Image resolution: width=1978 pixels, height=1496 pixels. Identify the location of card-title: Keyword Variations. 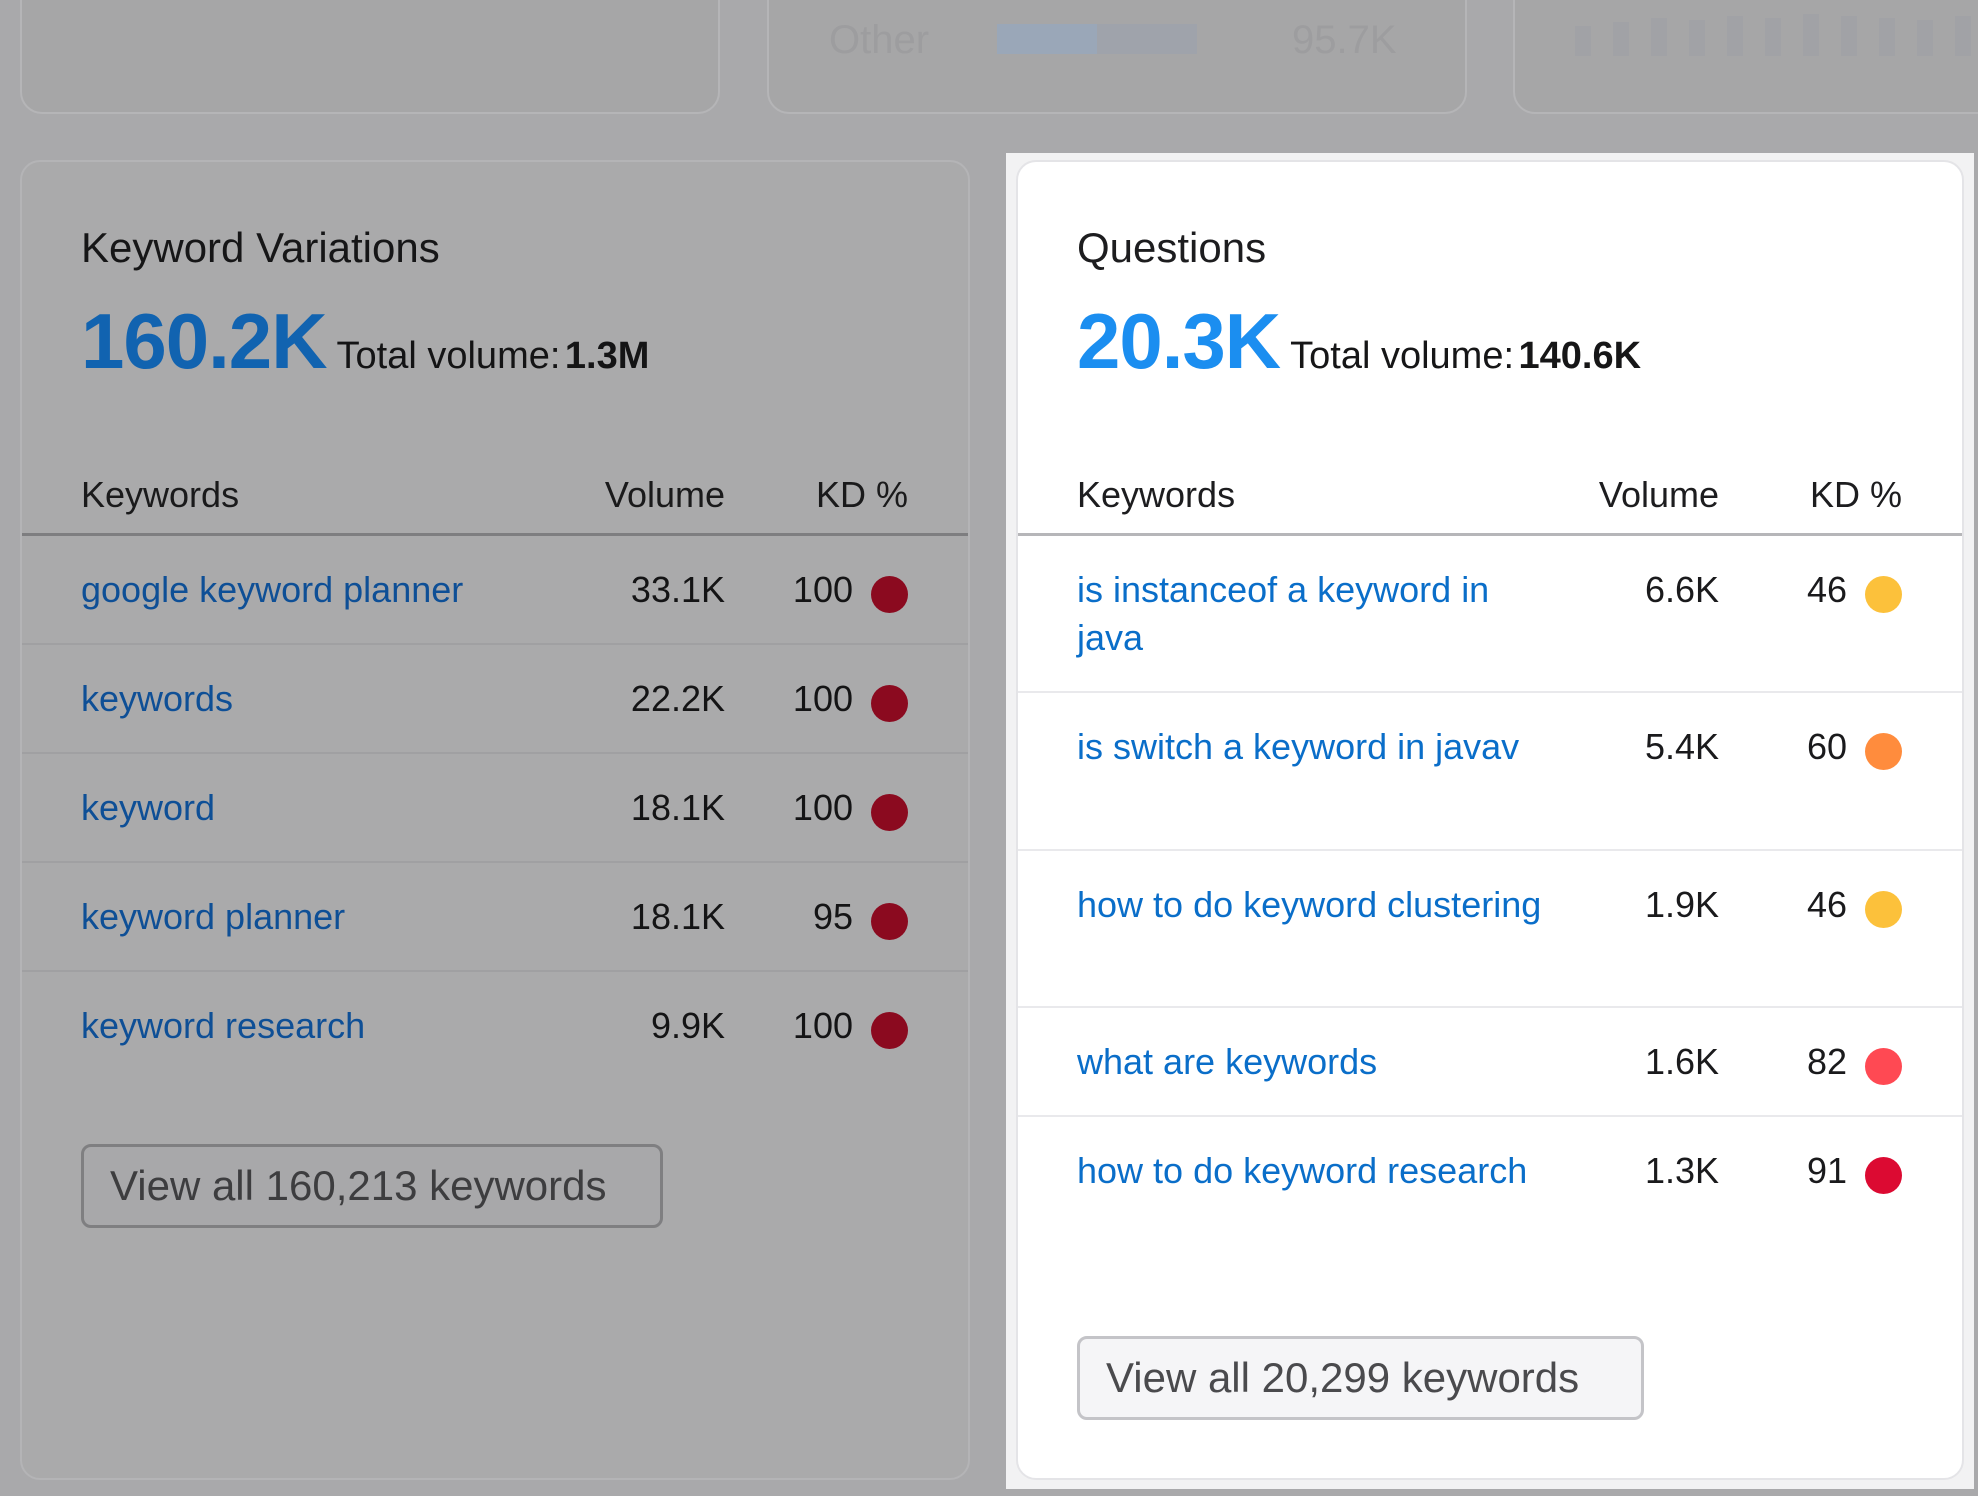
(260, 247).